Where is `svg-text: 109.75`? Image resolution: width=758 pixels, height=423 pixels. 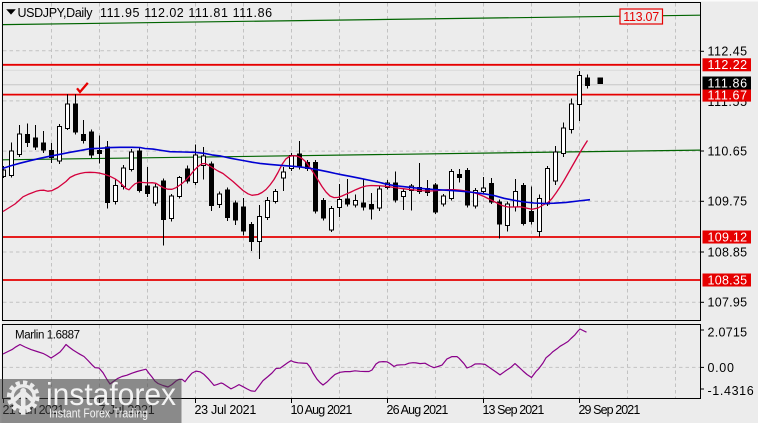 svg-text: 109.75 is located at coordinates (728, 202).